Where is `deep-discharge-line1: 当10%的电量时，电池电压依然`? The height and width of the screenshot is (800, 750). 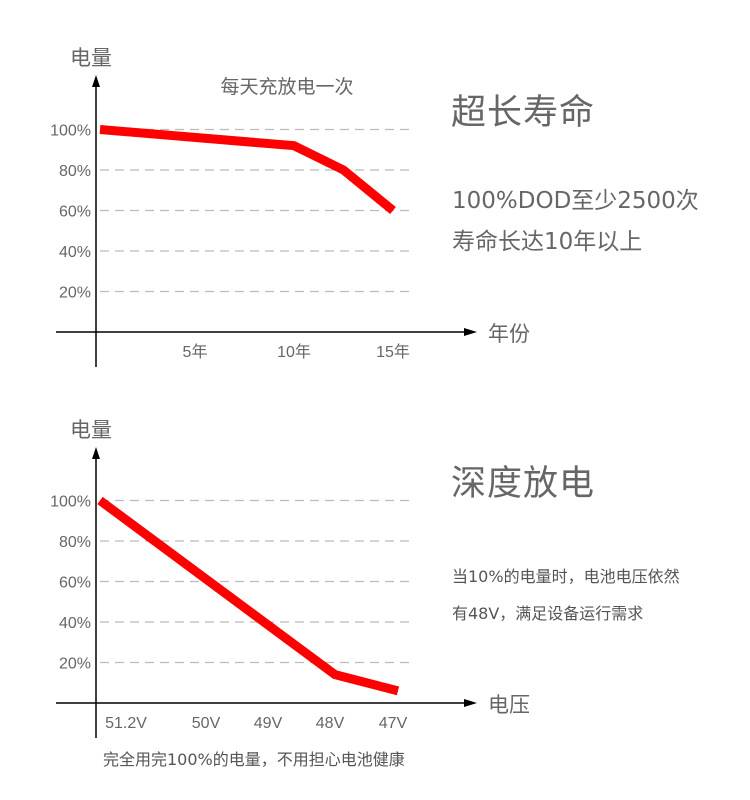 deep-discharge-line1: 当10%的电量时，电池电压依然 is located at coordinates (566, 576).